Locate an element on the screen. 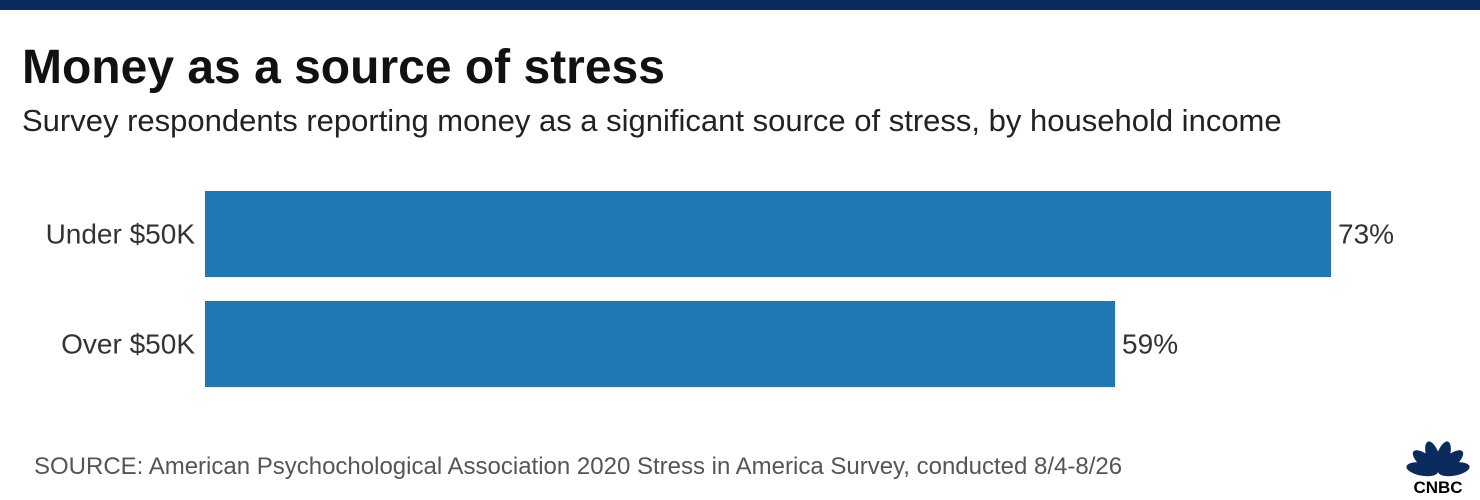  cnbc-logo-text: CNBC is located at coordinates (1437, 487).